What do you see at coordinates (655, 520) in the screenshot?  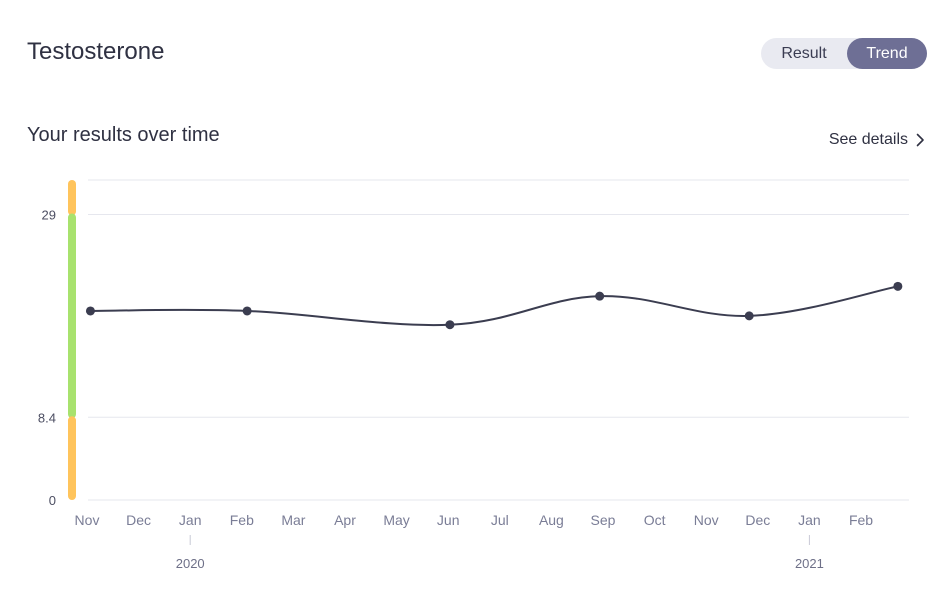 I see `x-tick-label: Oct` at bounding box center [655, 520].